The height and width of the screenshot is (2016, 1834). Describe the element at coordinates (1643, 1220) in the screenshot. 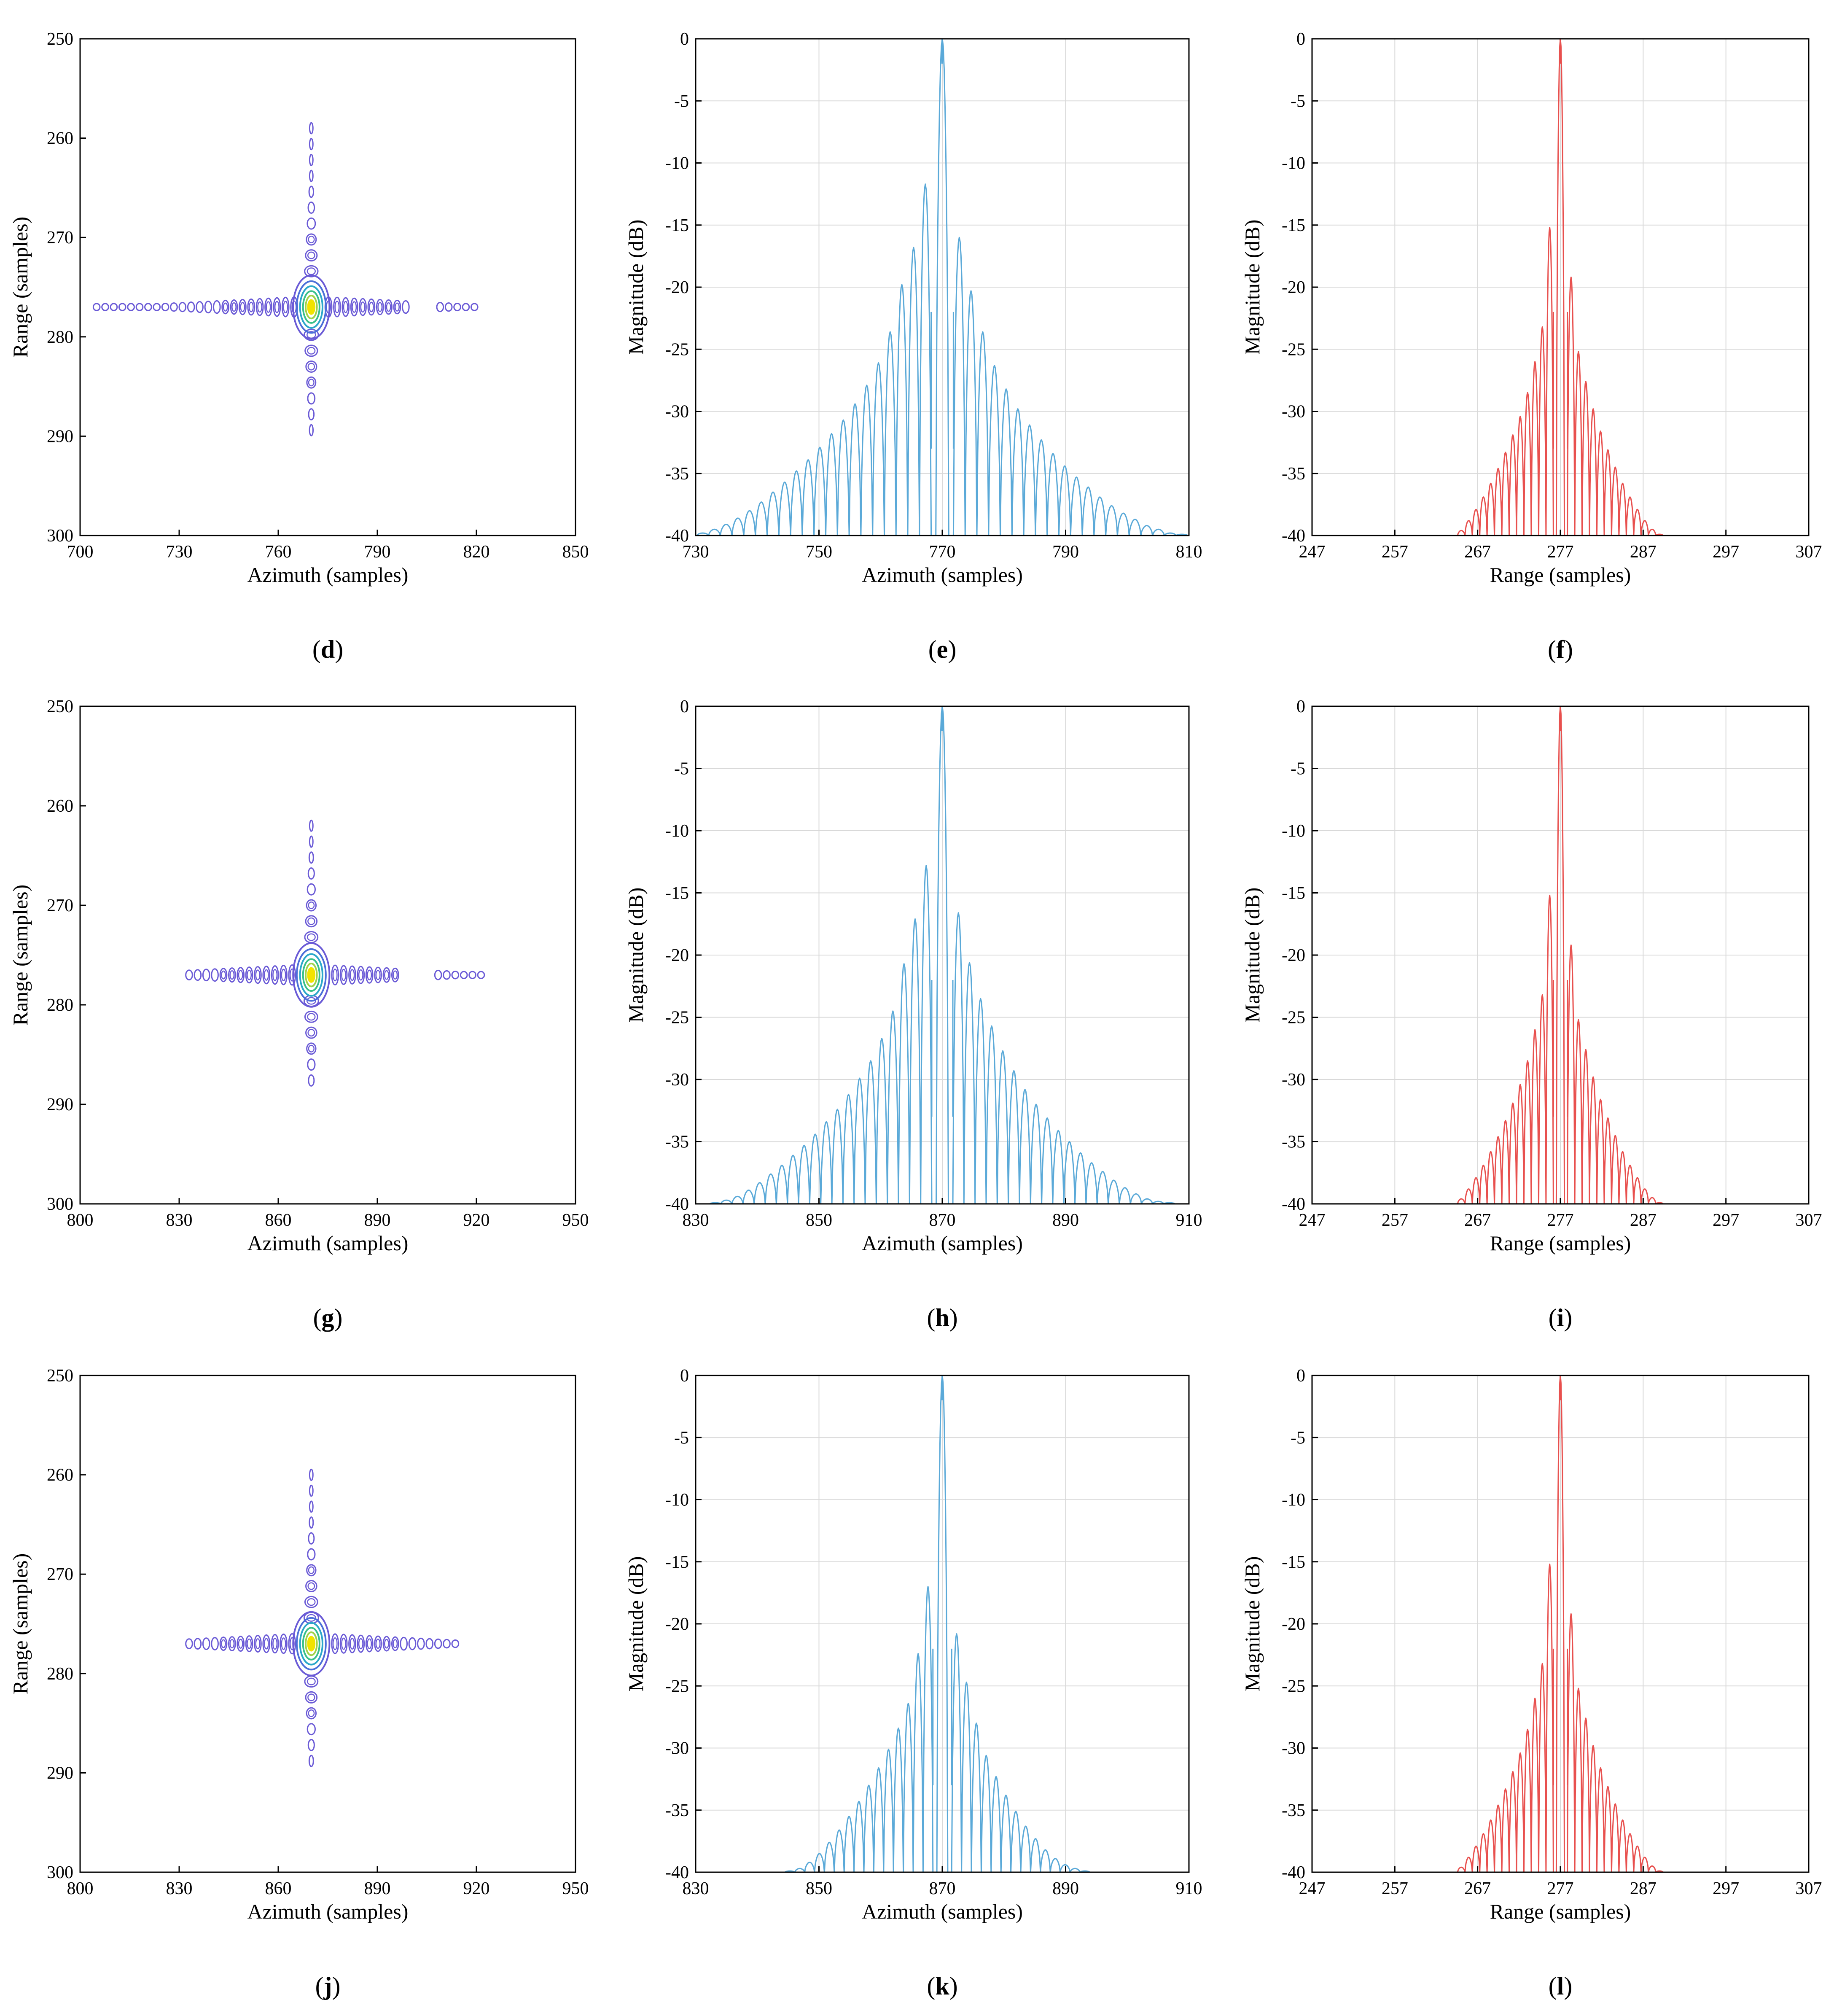

I see `x-tick-label: 287` at that location.